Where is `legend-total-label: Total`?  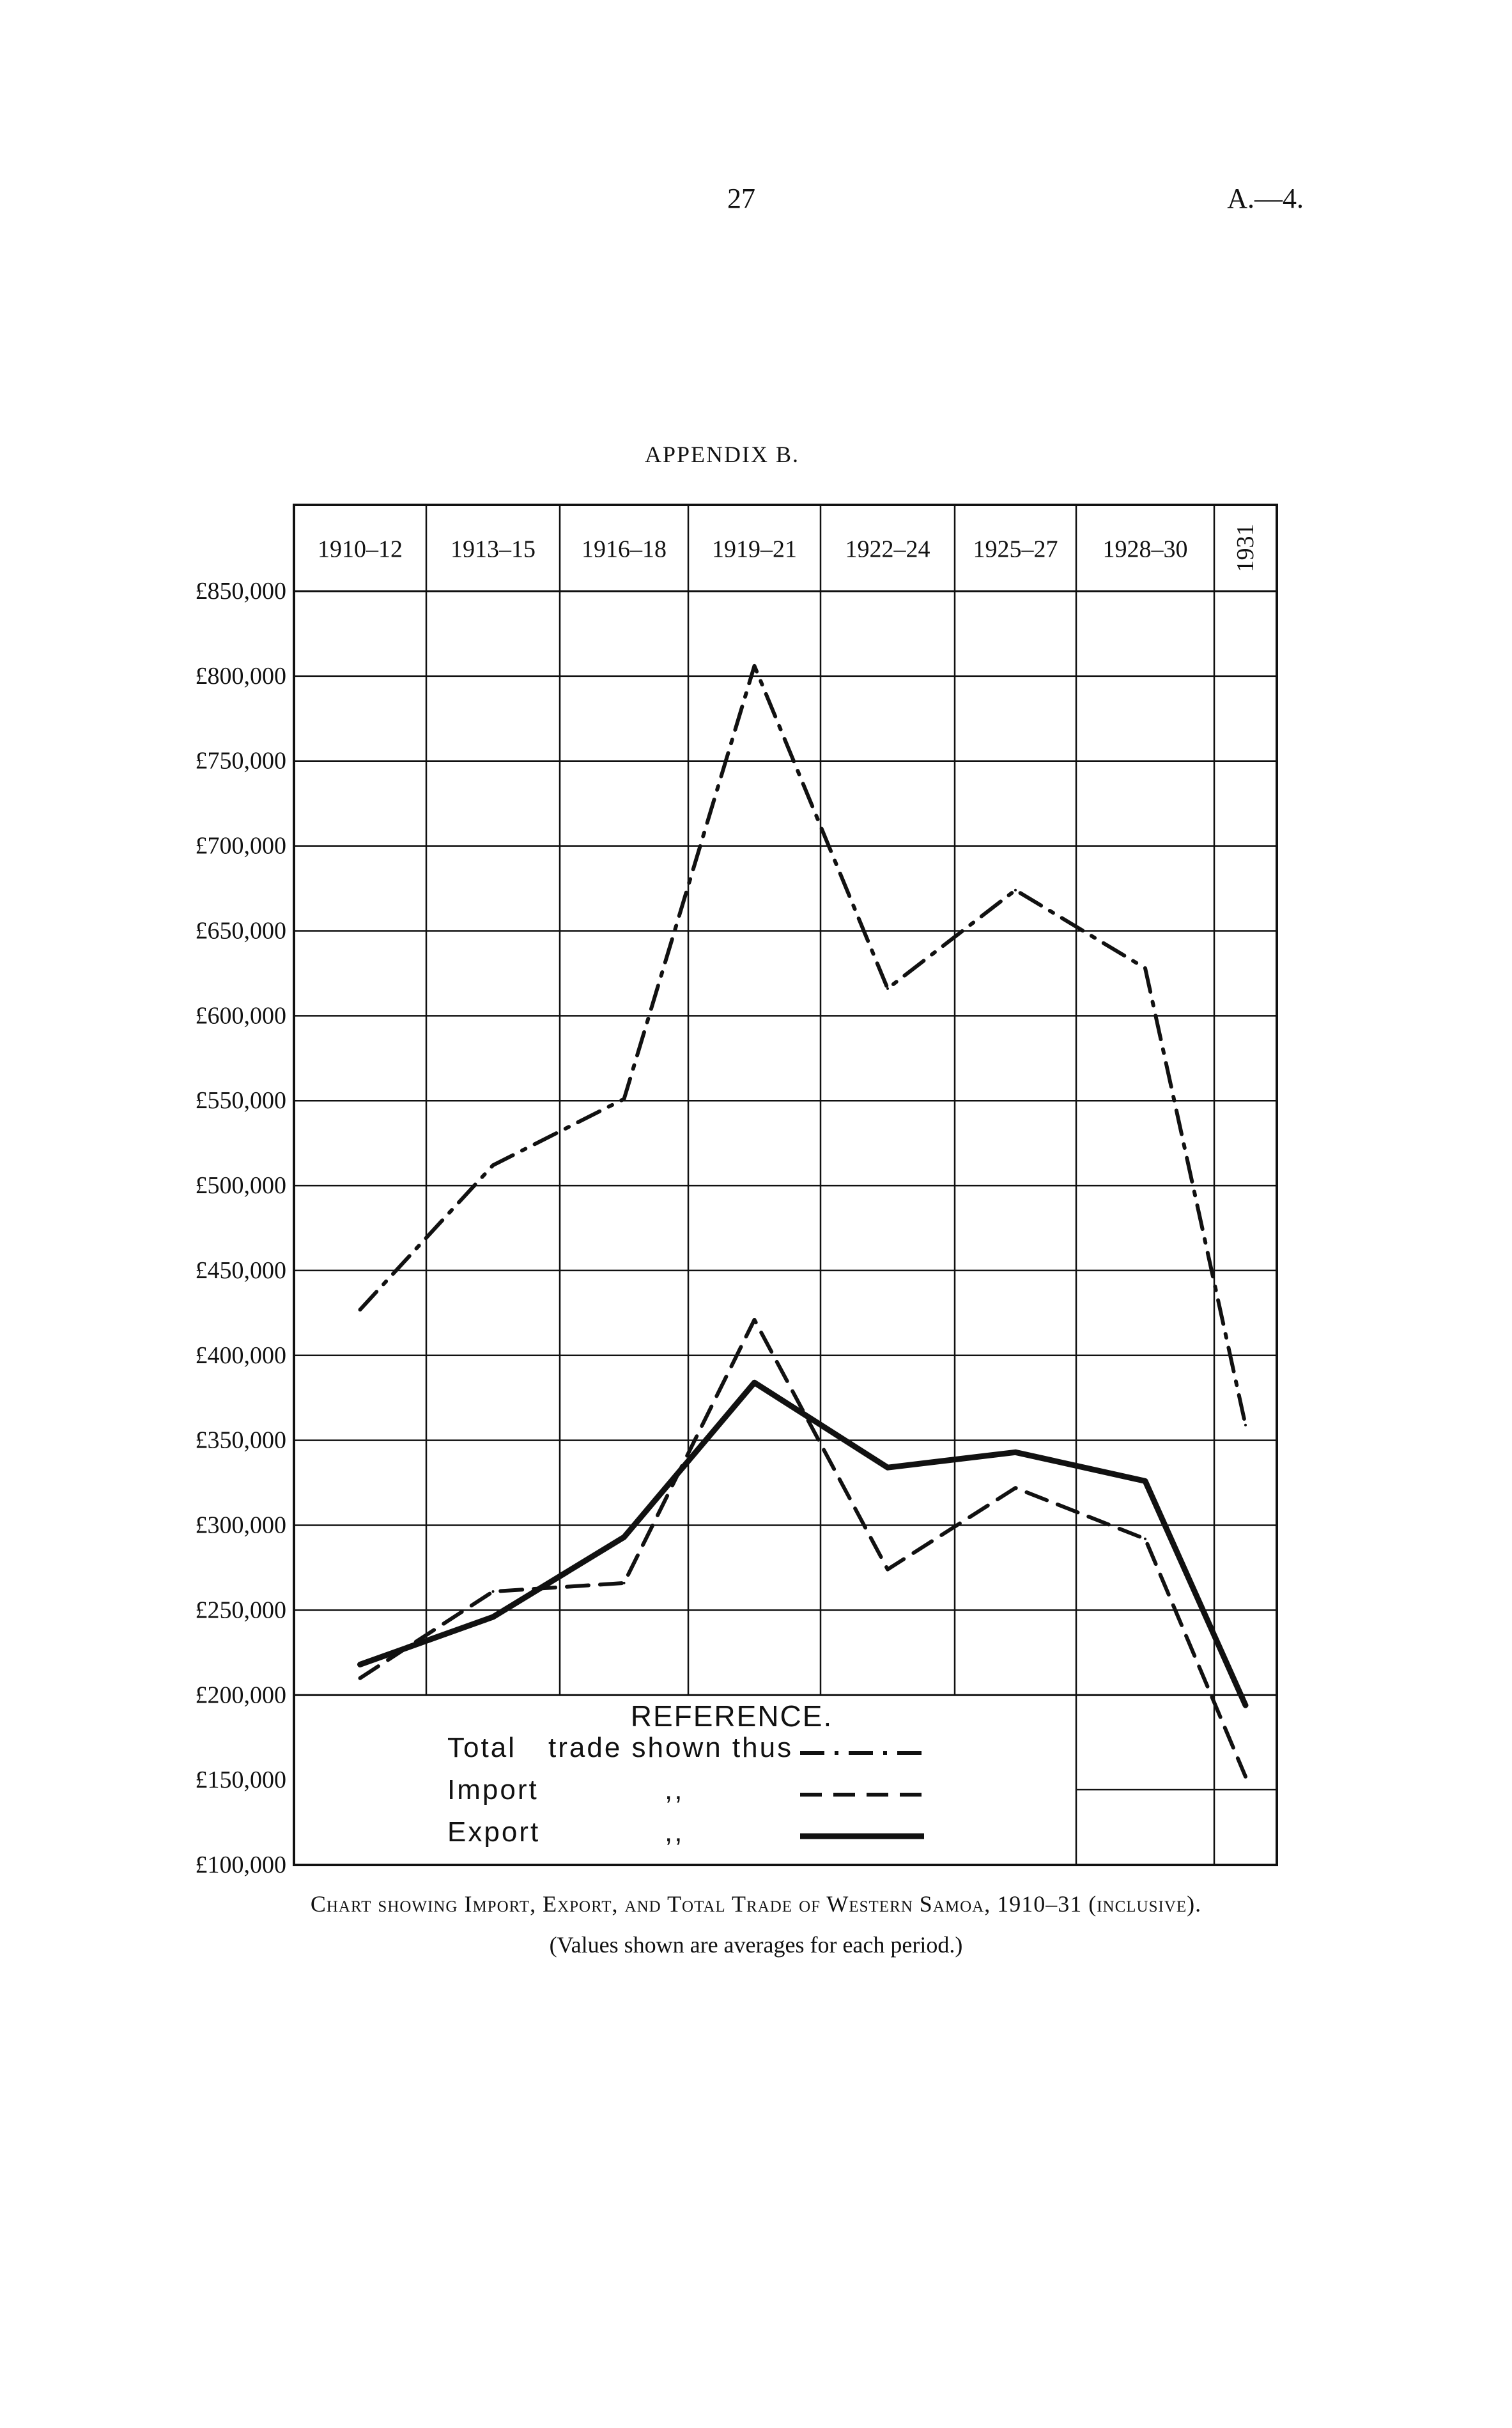
legend-total-label: Total is located at coordinates (482, 1747).